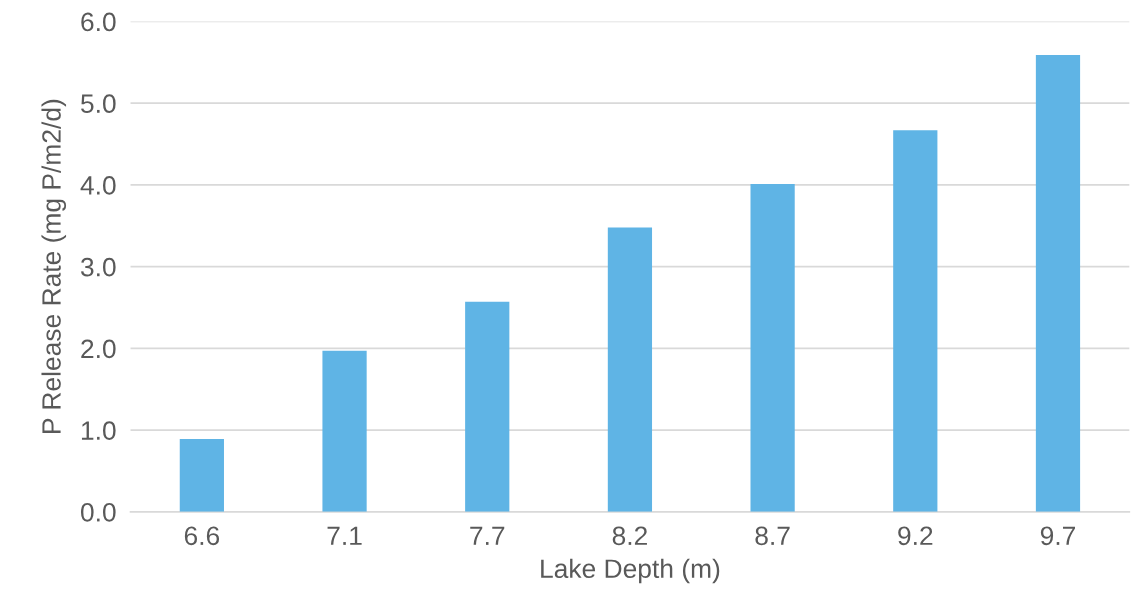 This screenshot has height=613, width=1135. I want to click on y-tick-label: 6.0, so click(98, 22).